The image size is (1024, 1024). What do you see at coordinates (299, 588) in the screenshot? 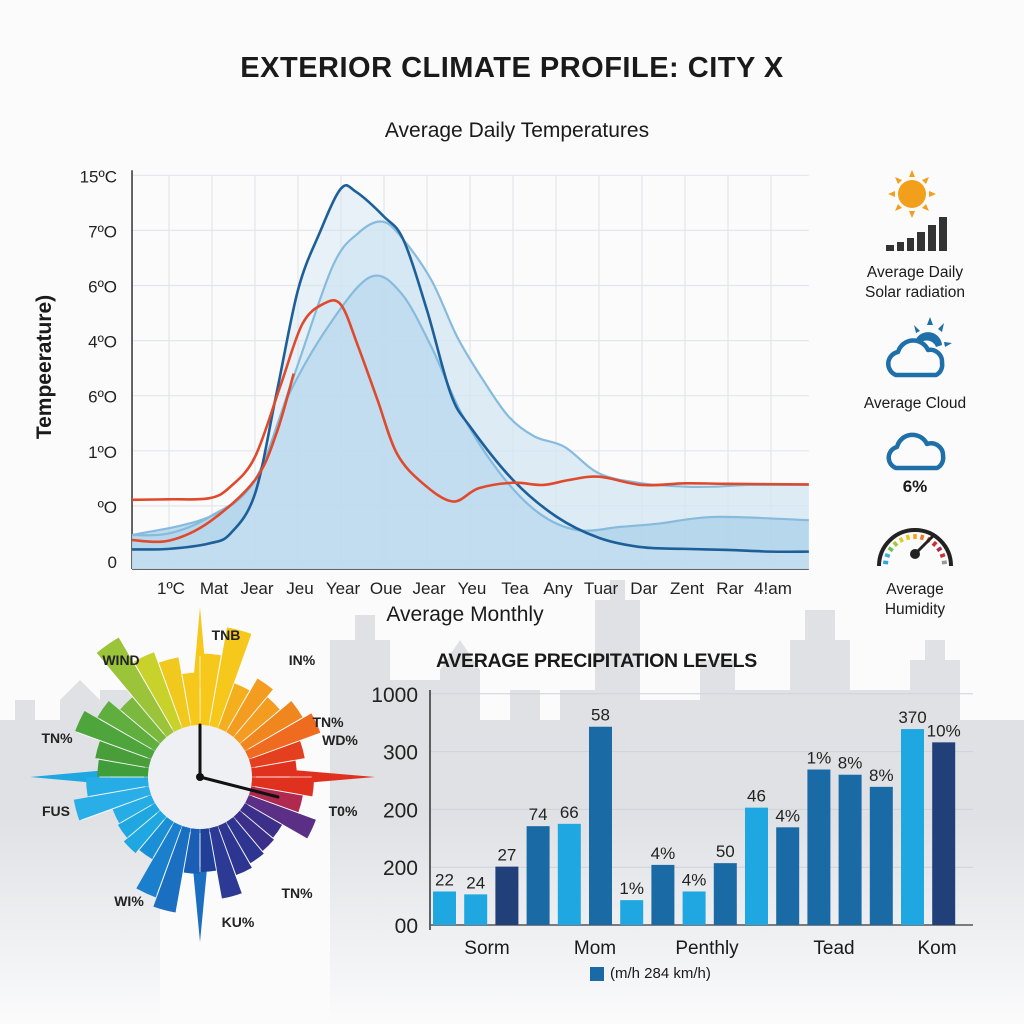
I see `x-tick-label: Jeu` at bounding box center [299, 588].